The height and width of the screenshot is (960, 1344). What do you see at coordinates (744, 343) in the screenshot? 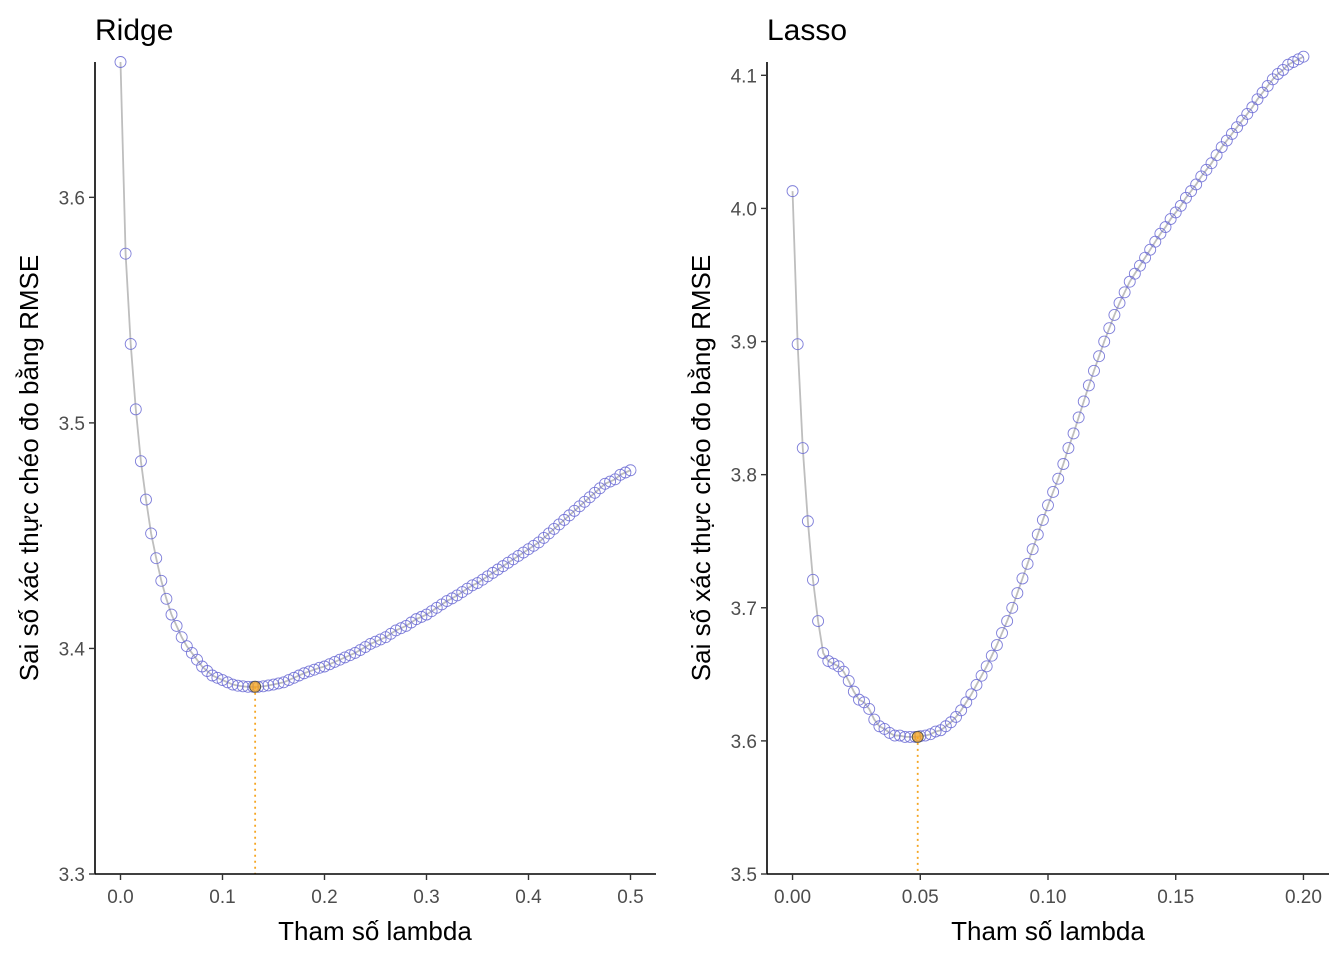
I see `lasso-y-tick-label: 3.9` at bounding box center [744, 343].